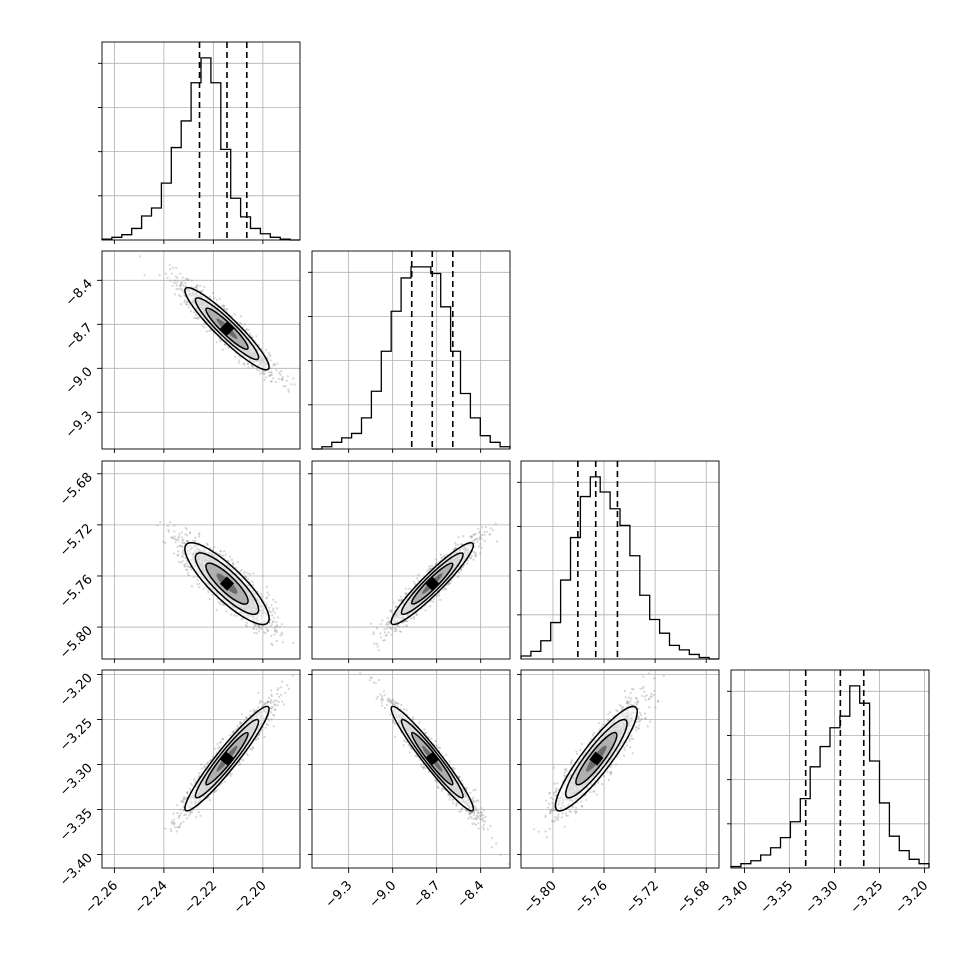 The width and height of the screenshot is (970, 970). What do you see at coordinates (619, 568) in the screenshot?
I see `histogram-step` at bounding box center [619, 568].